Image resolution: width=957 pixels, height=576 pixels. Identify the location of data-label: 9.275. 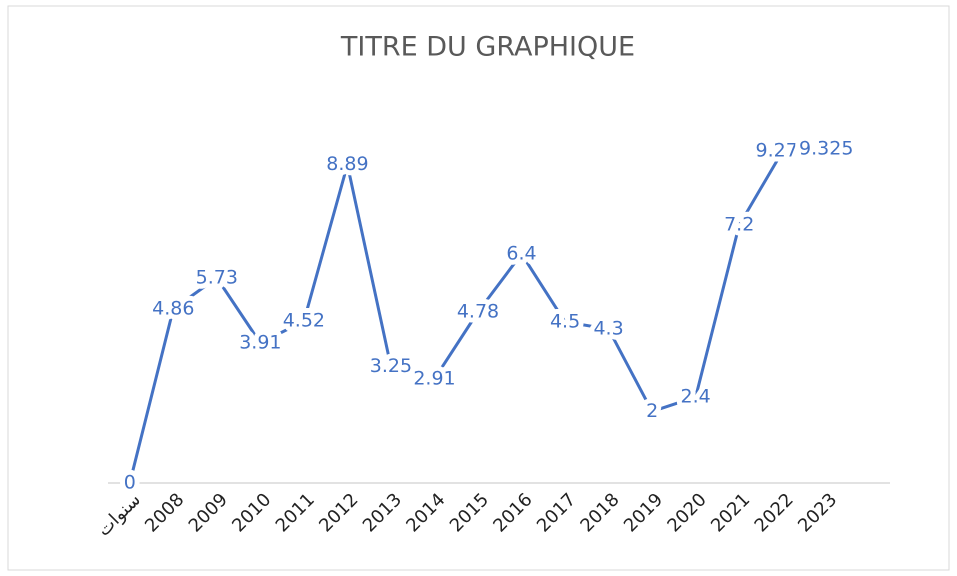
(783, 150).